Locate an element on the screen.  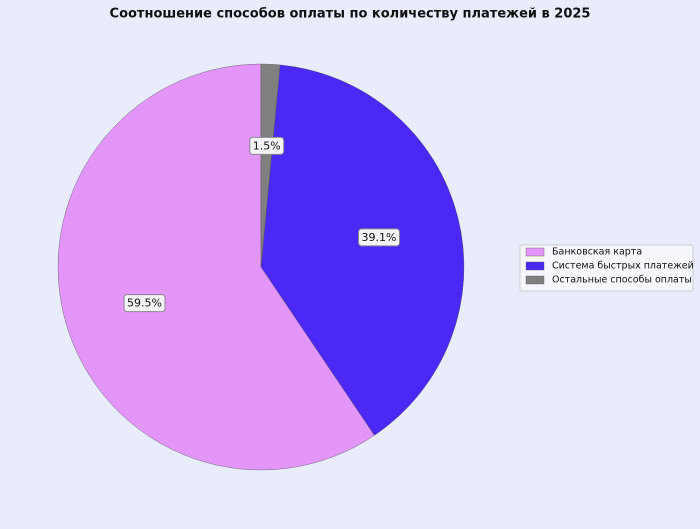
data-label: 59.5% is located at coordinates (144, 303).